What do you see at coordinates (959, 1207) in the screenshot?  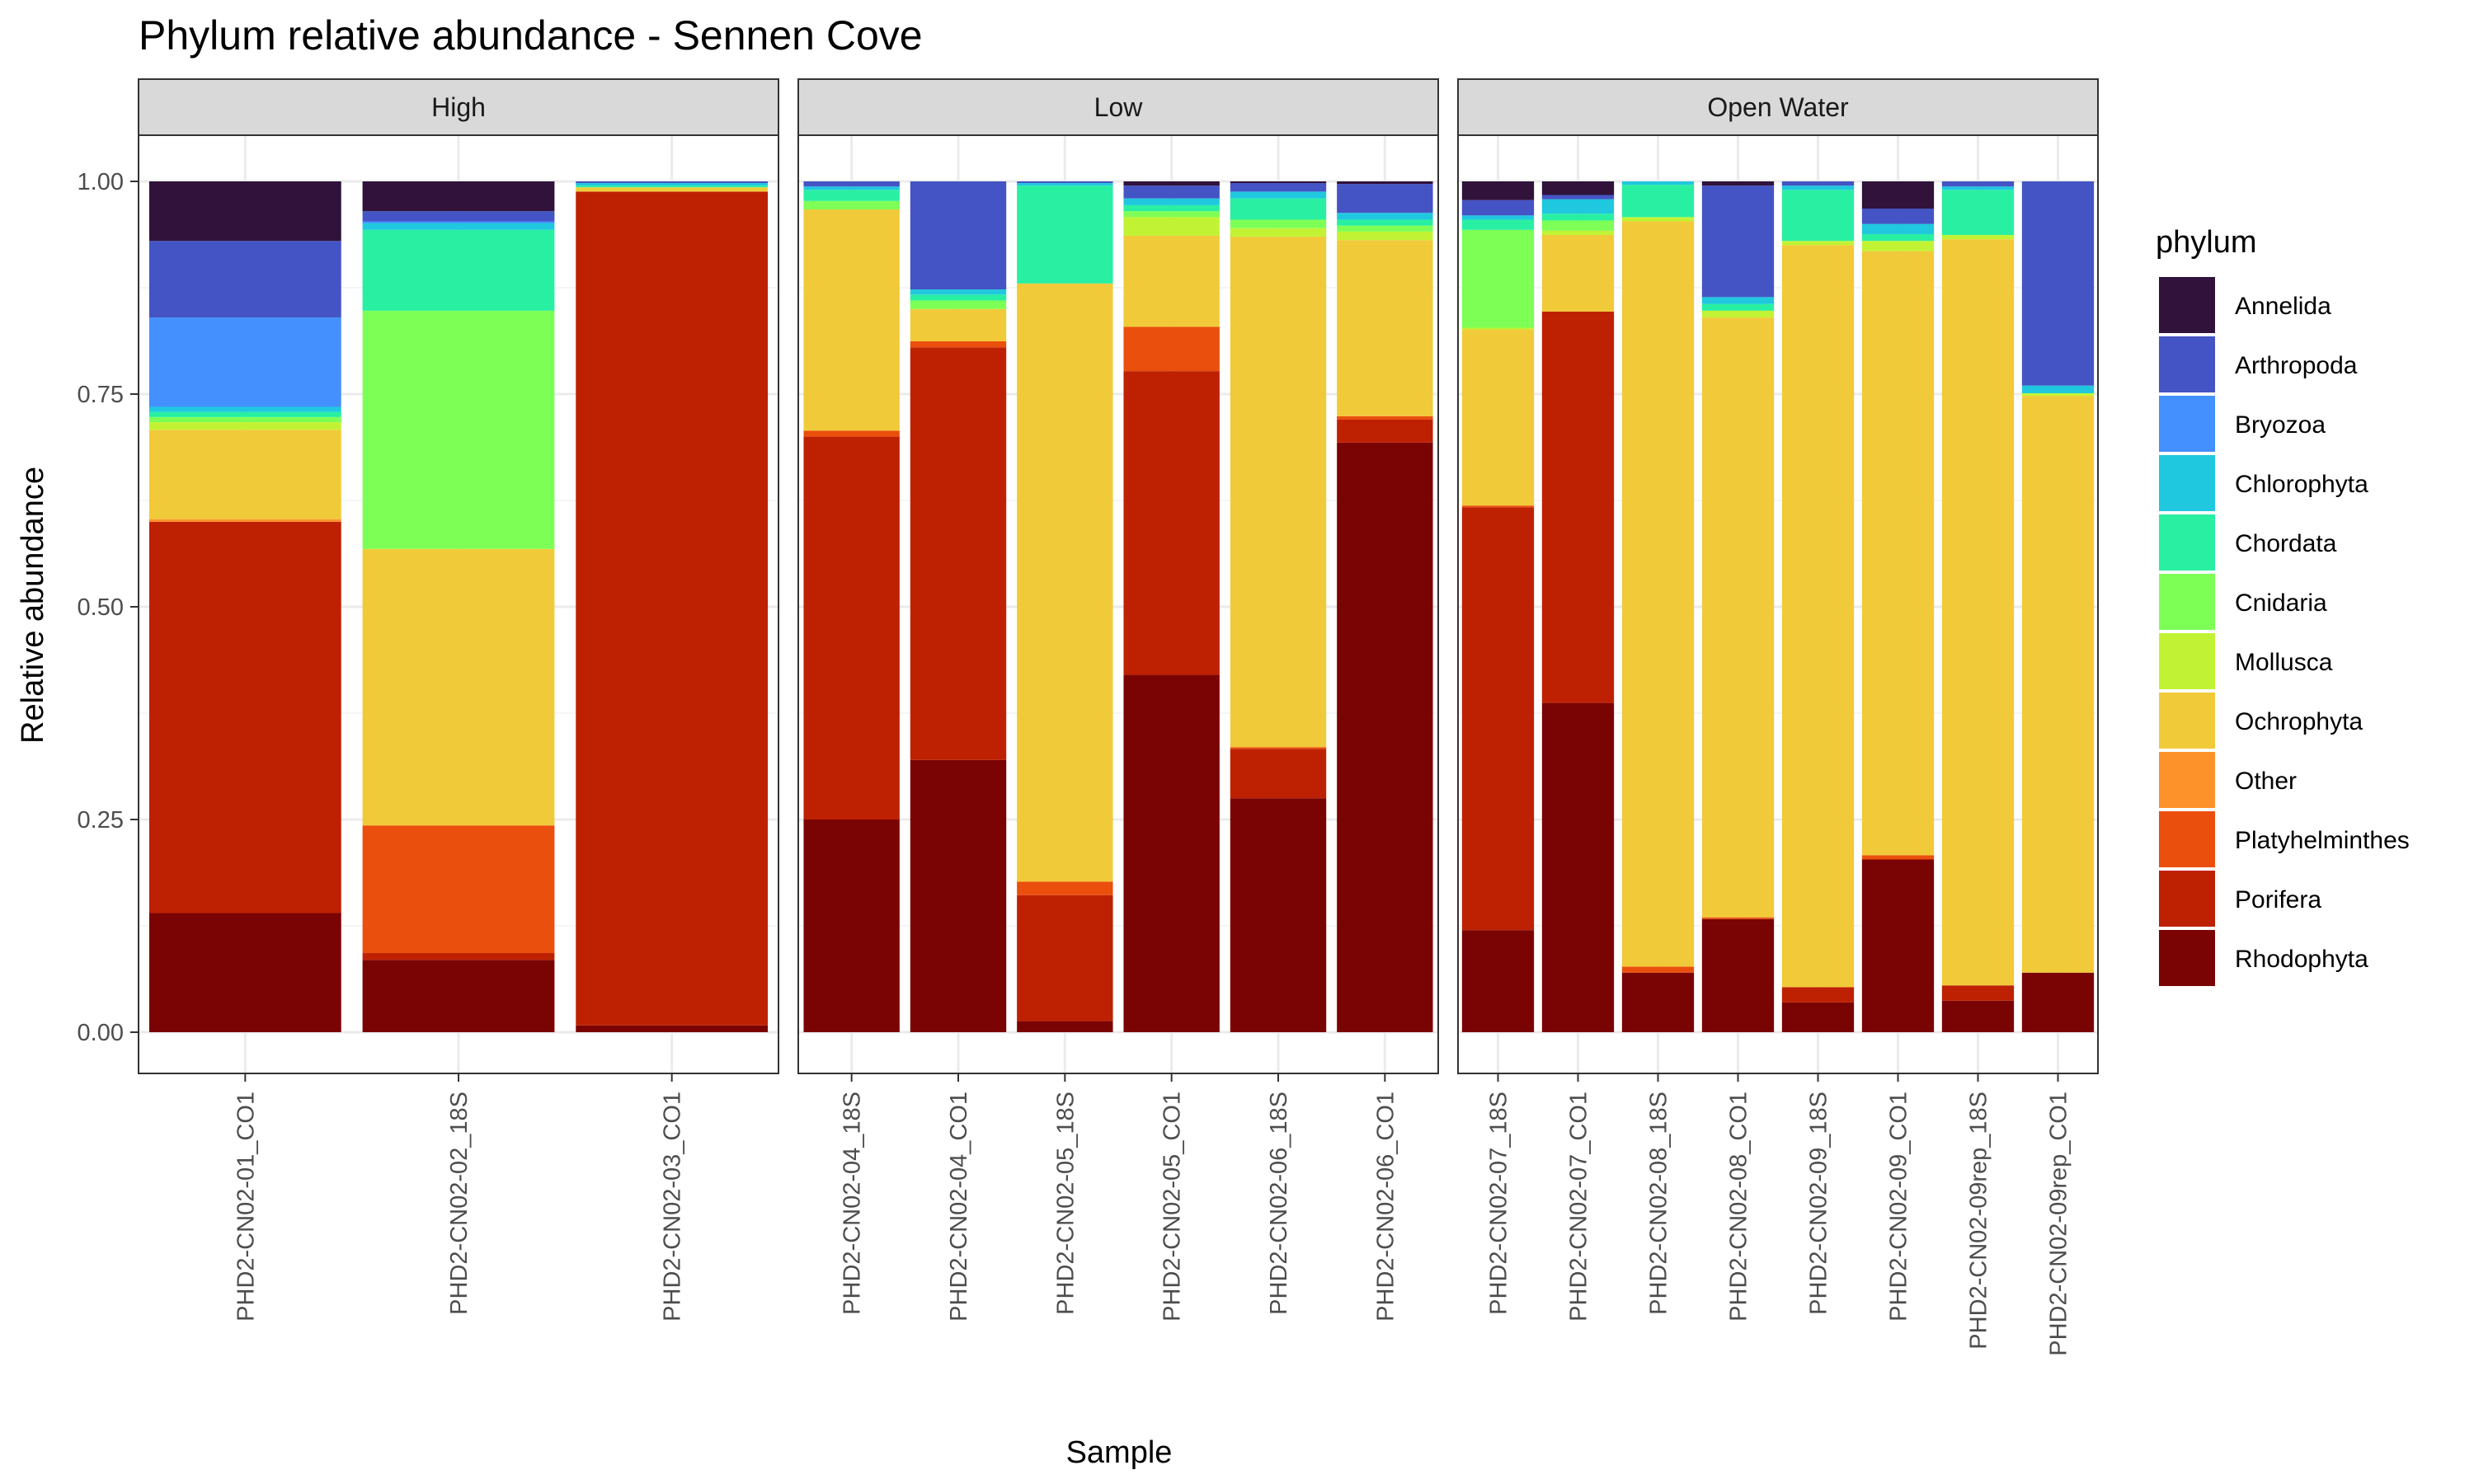 I see `x-tick-label: PHD2-CN02-04_CO1` at bounding box center [959, 1207].